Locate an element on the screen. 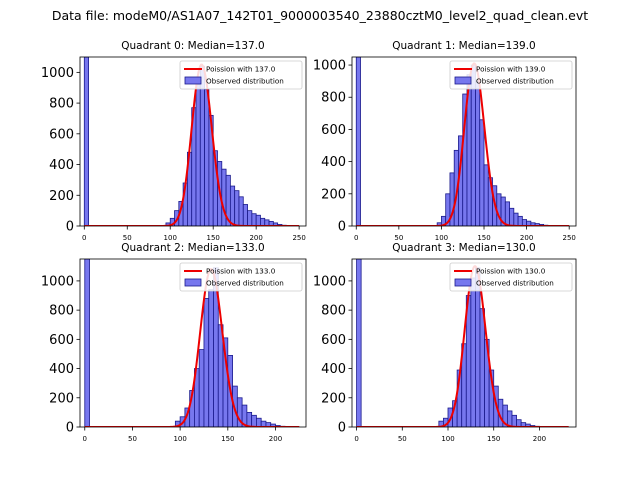  legend: Poission with 130.0 Observed distribution is located at coordinates (511, 277).